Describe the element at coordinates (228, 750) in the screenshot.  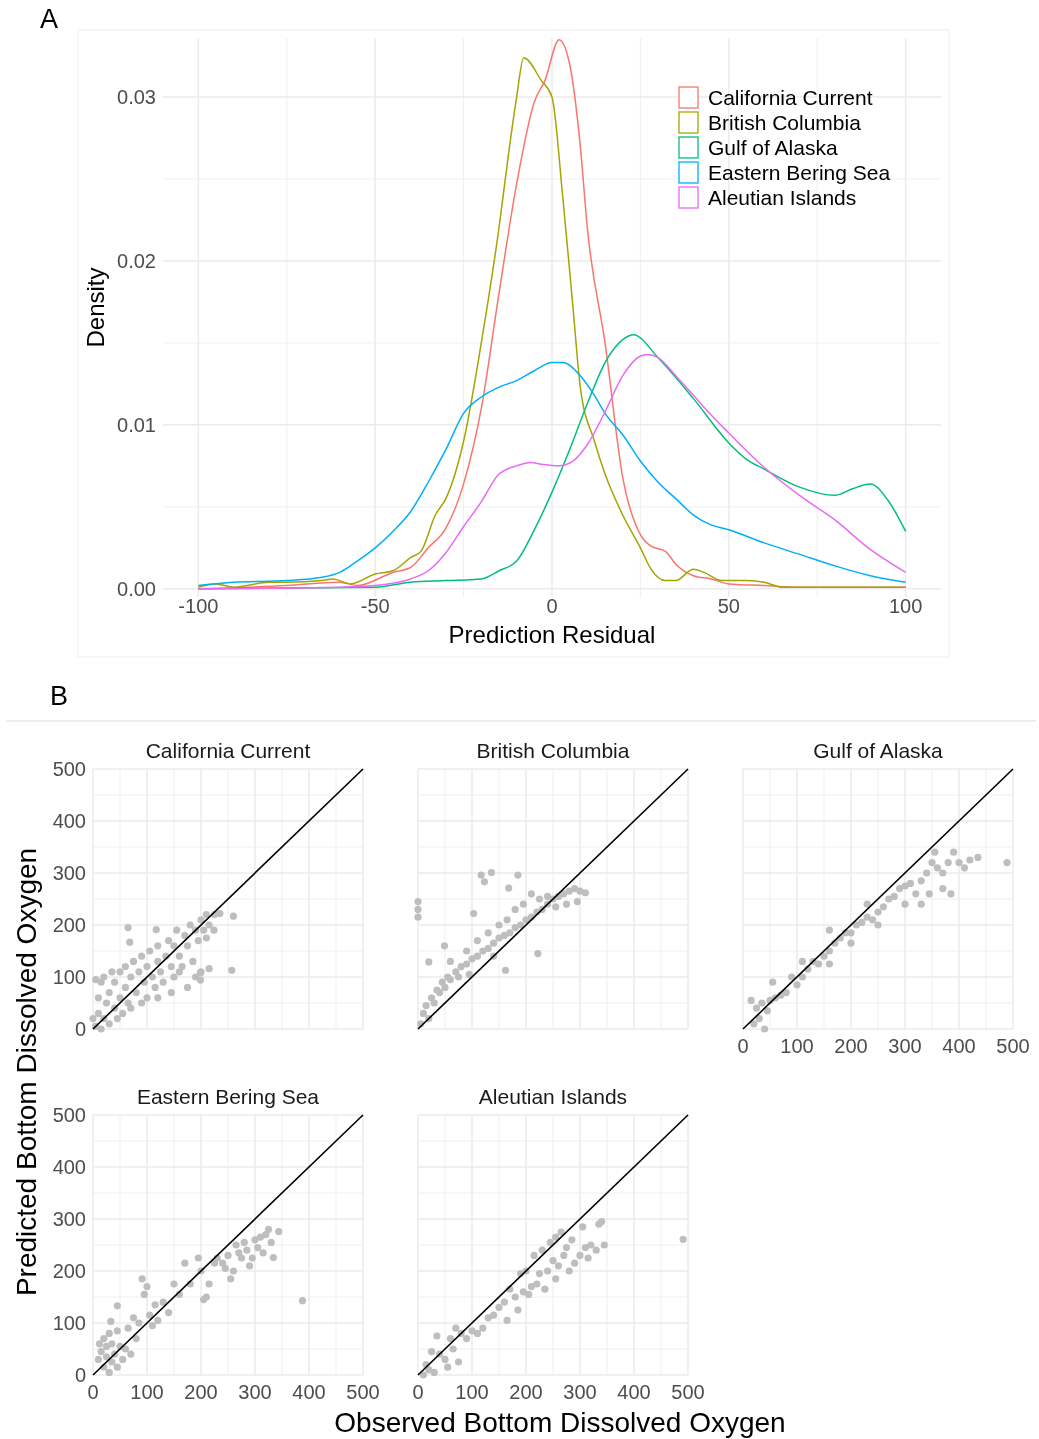
I see `chart-title: California Current` at that location.